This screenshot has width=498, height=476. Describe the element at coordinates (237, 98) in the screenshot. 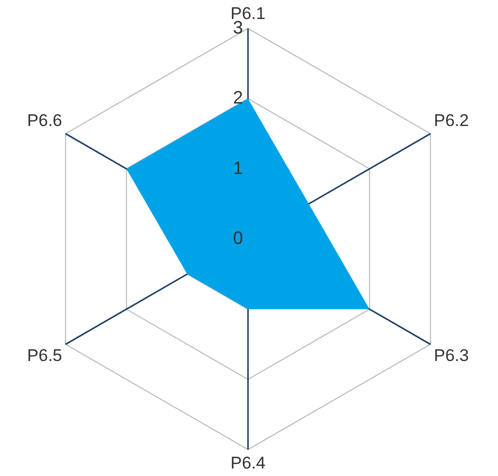

I see `y-tick-label: 2` at that location.